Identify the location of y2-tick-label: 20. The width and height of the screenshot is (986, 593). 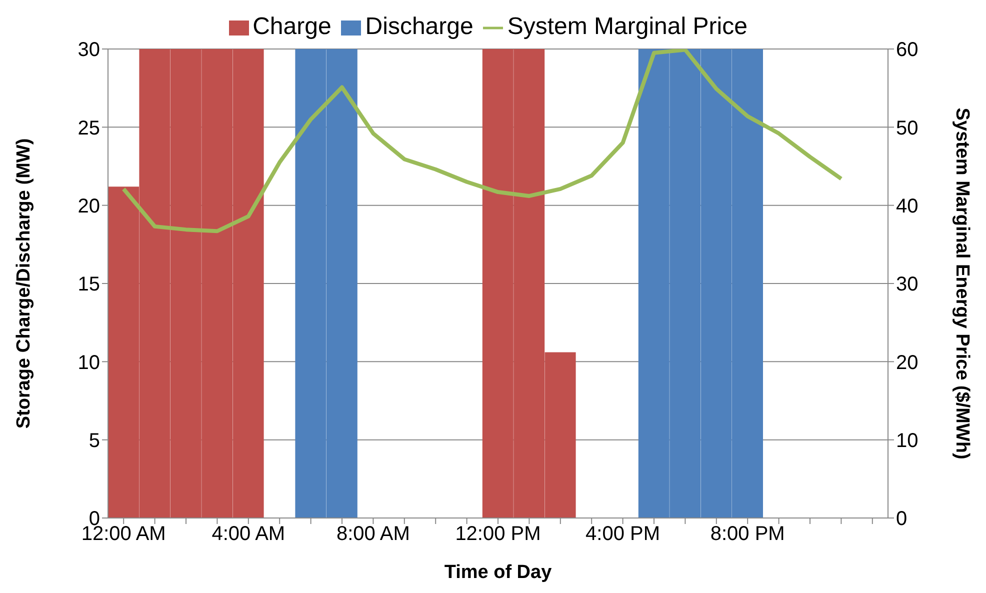
(907, 363).